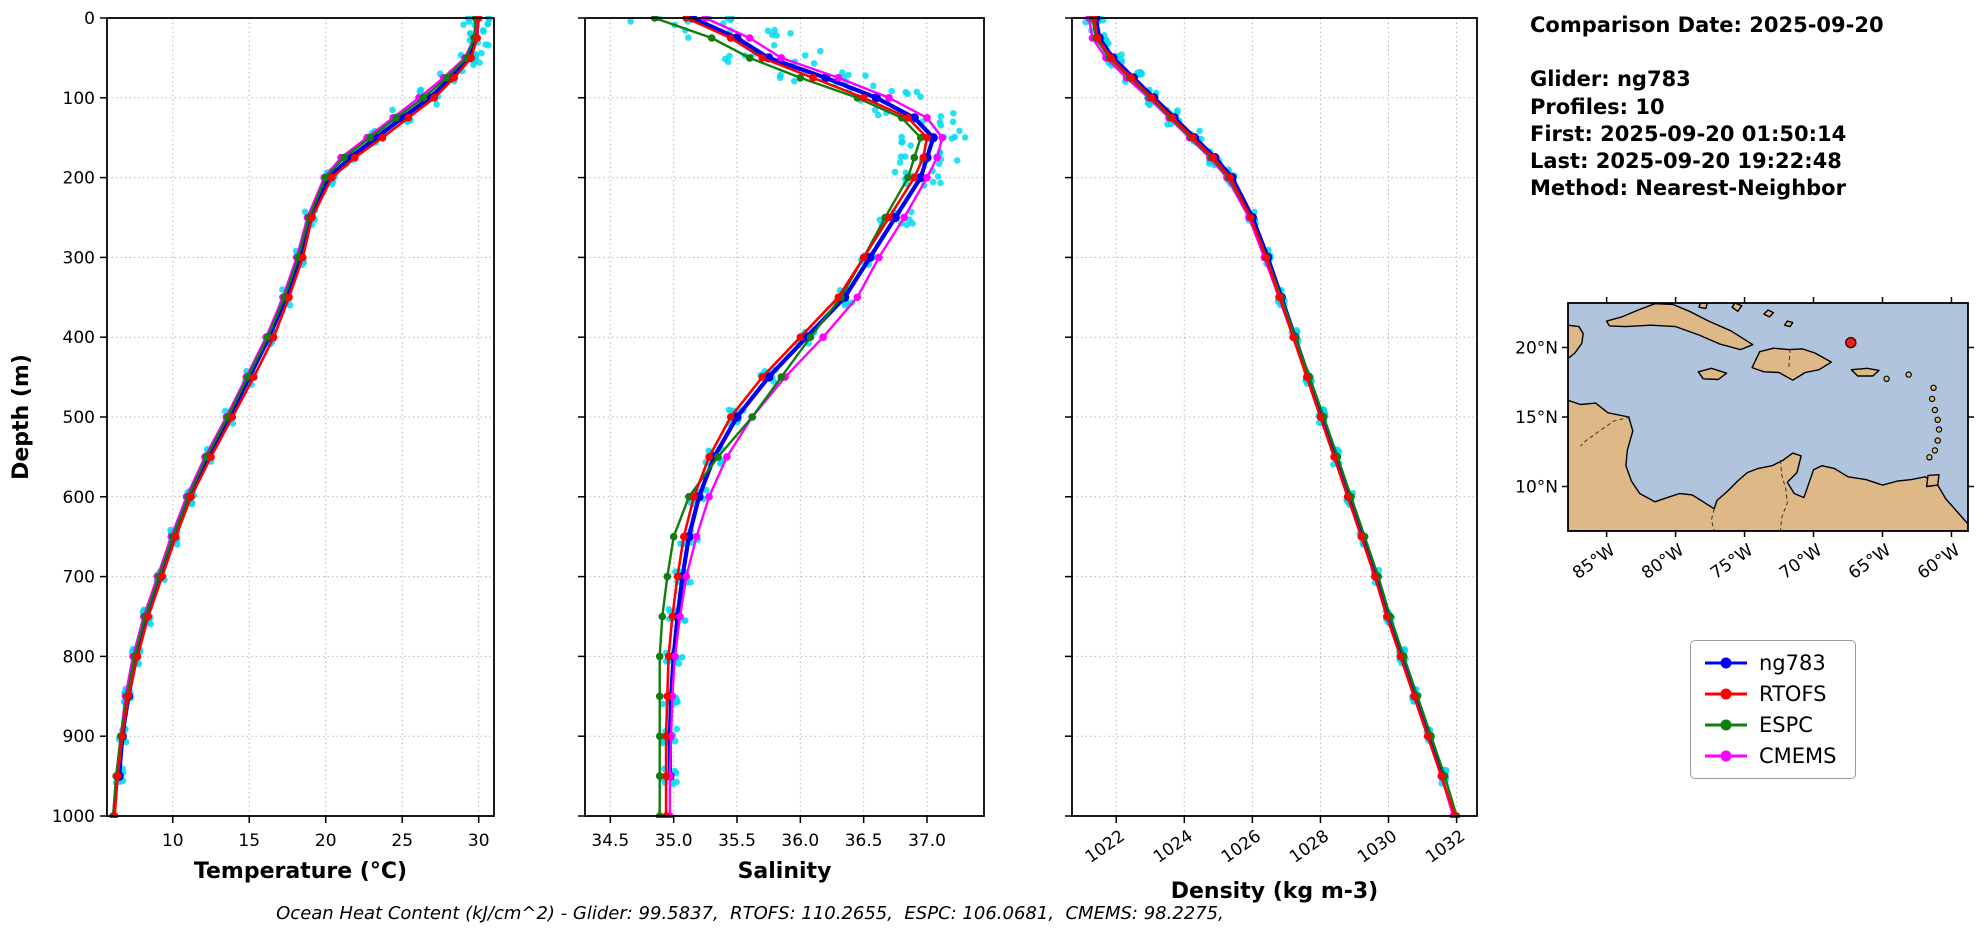 This screenshot has height=934, width=1983. I want to click on svg-text: 400, so click(79, 338).